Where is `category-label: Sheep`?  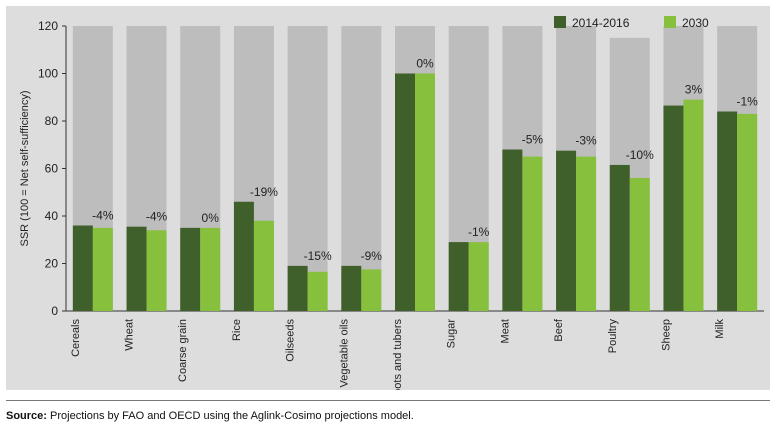 category-label: Sheep is located at coordinates (666, 335).